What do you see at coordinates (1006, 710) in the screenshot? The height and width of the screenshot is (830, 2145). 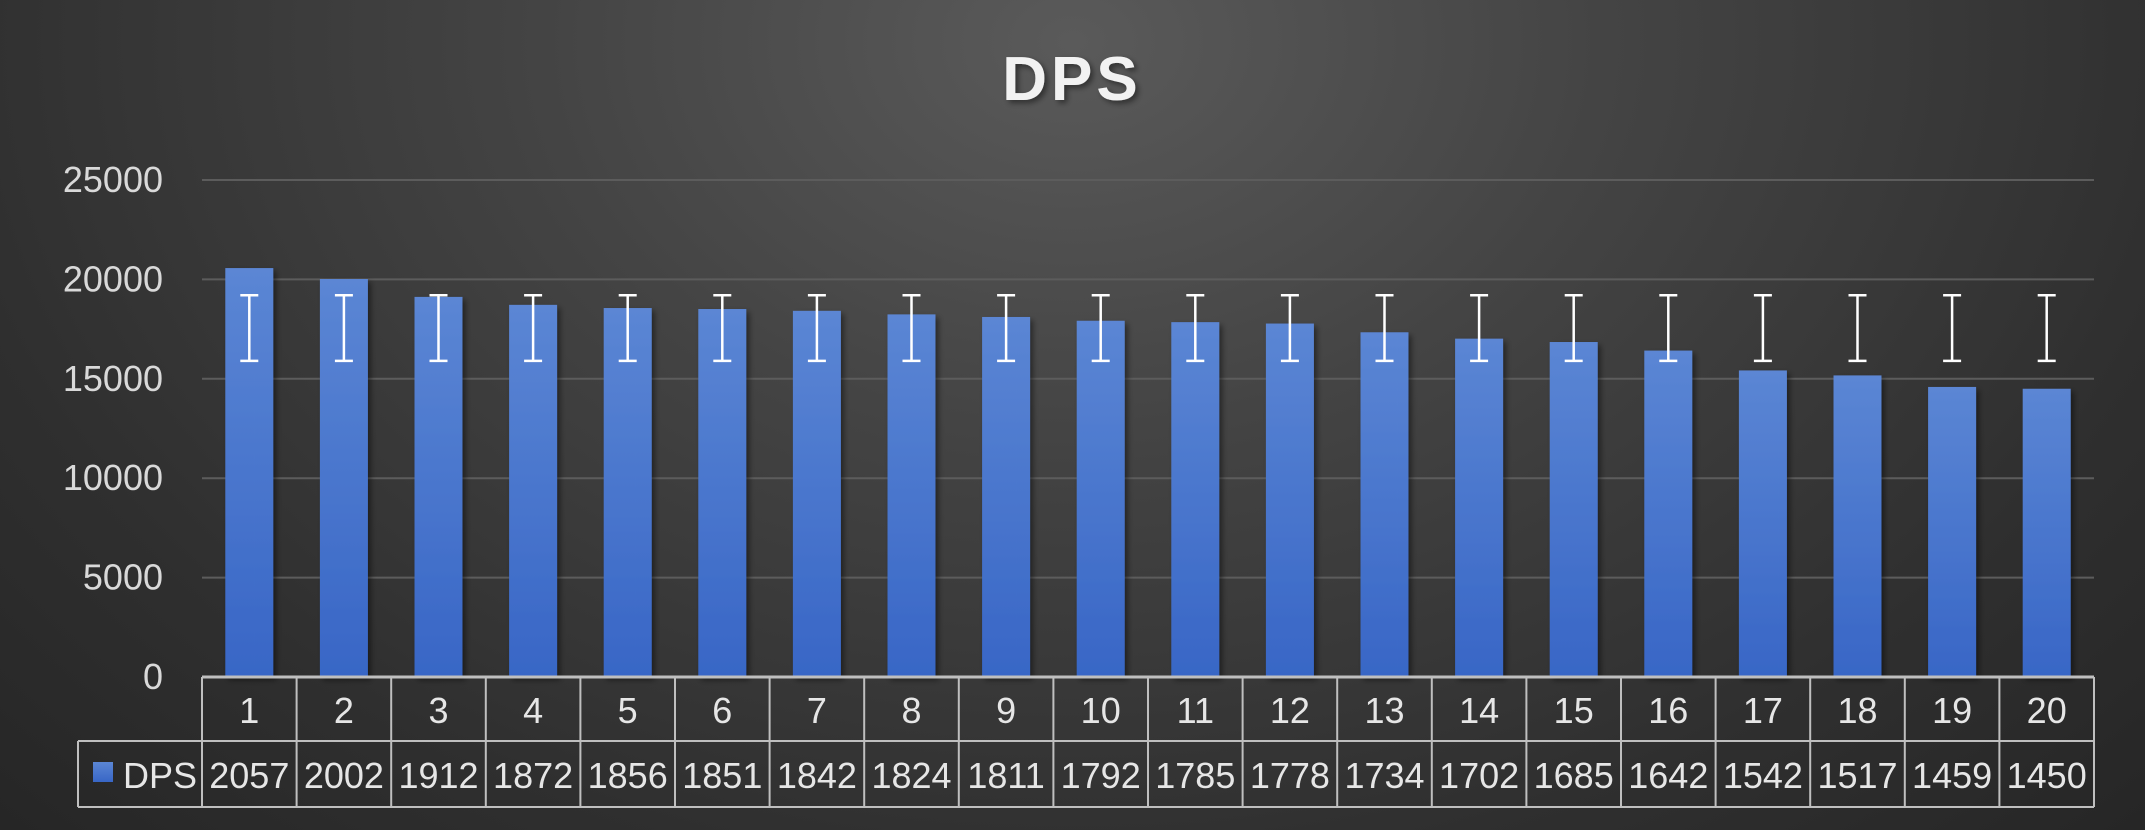 I see `x-tick-label: 9` at bounding box center [1006, 710].